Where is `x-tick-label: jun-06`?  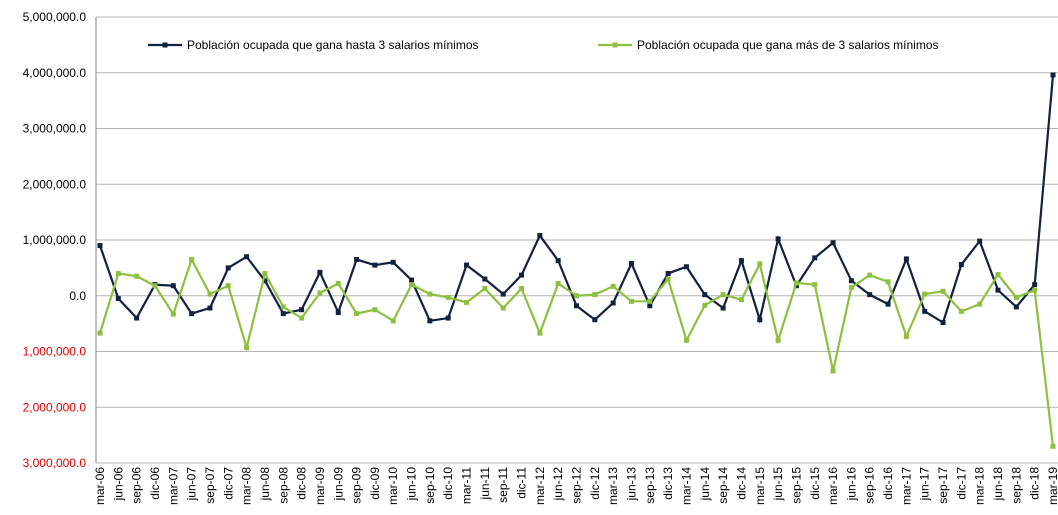
x-tick-label: jun-06 is located at coordinates (118, 484).